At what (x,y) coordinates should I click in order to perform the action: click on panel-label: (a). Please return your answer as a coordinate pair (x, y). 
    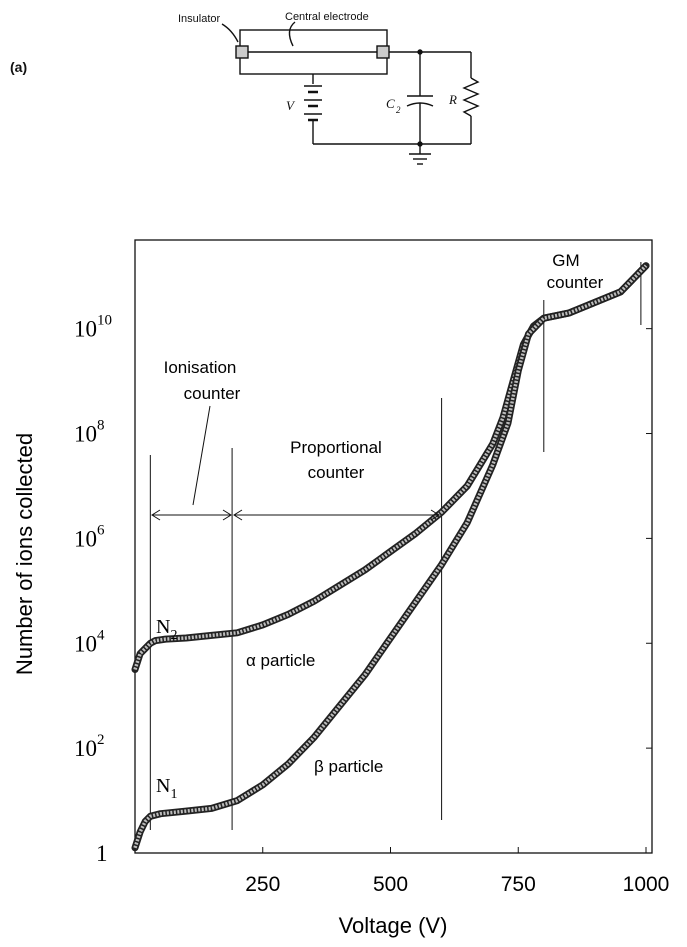
    Looking at the image, I should click on (18, 67).